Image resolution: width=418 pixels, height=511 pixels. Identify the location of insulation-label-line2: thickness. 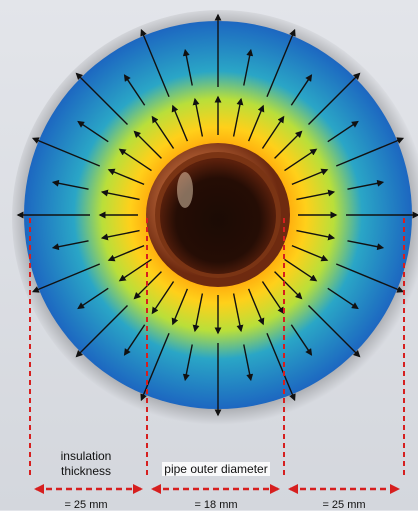
(86, 471).